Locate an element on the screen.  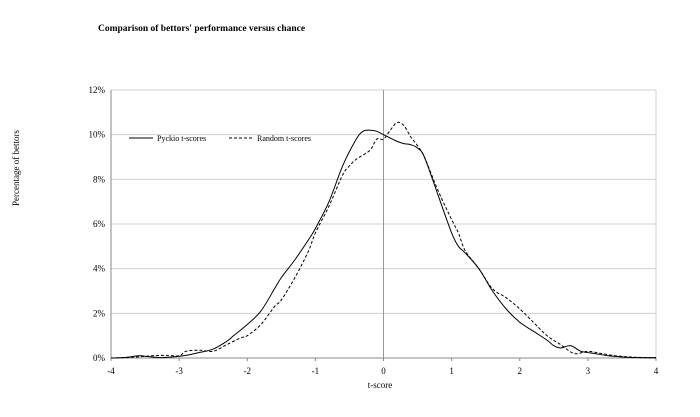
x-tick-label: 2 is located at coordinates (520, 371).